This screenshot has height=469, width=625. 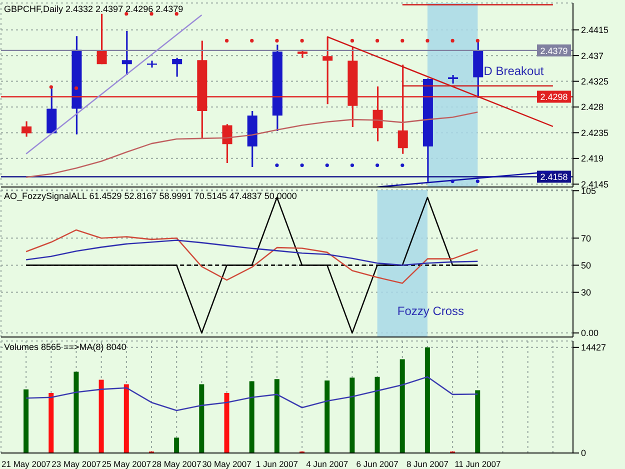 What do you see at coordinates (554, 51) in the screenshot?
I see `ref-line-label: 2.4379` at bounding box center [554, 51].